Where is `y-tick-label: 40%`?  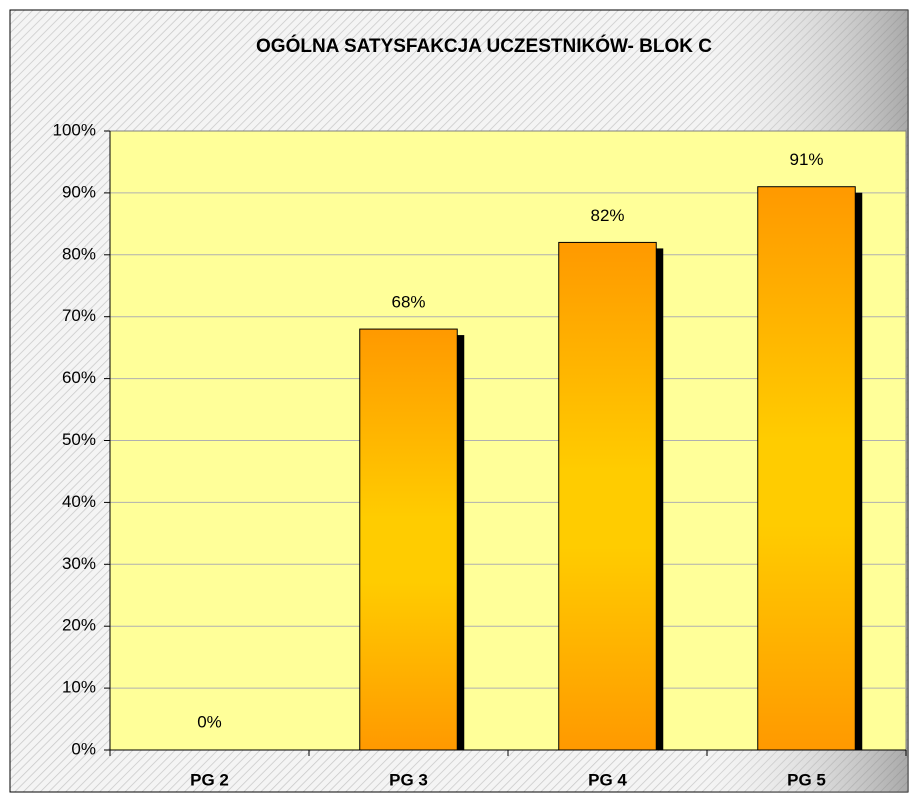 y-tick-label: 40% is located at coordinates (79, 501).